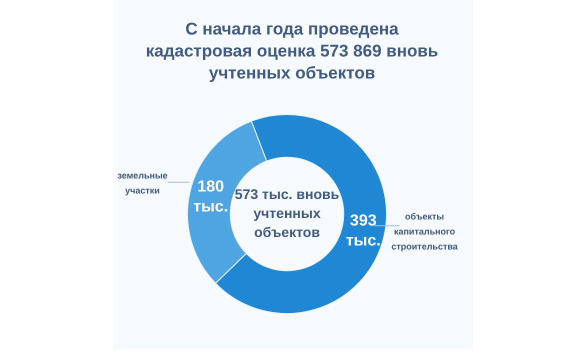 This screenshot has height=360, width=585. What do you see at coordinates (292, 51) in the screenshot?
I see `chart-title: С начала года проведена кадастровая оценка 573 869 вновь учтенных объектов` at bounding box center [292, 51].